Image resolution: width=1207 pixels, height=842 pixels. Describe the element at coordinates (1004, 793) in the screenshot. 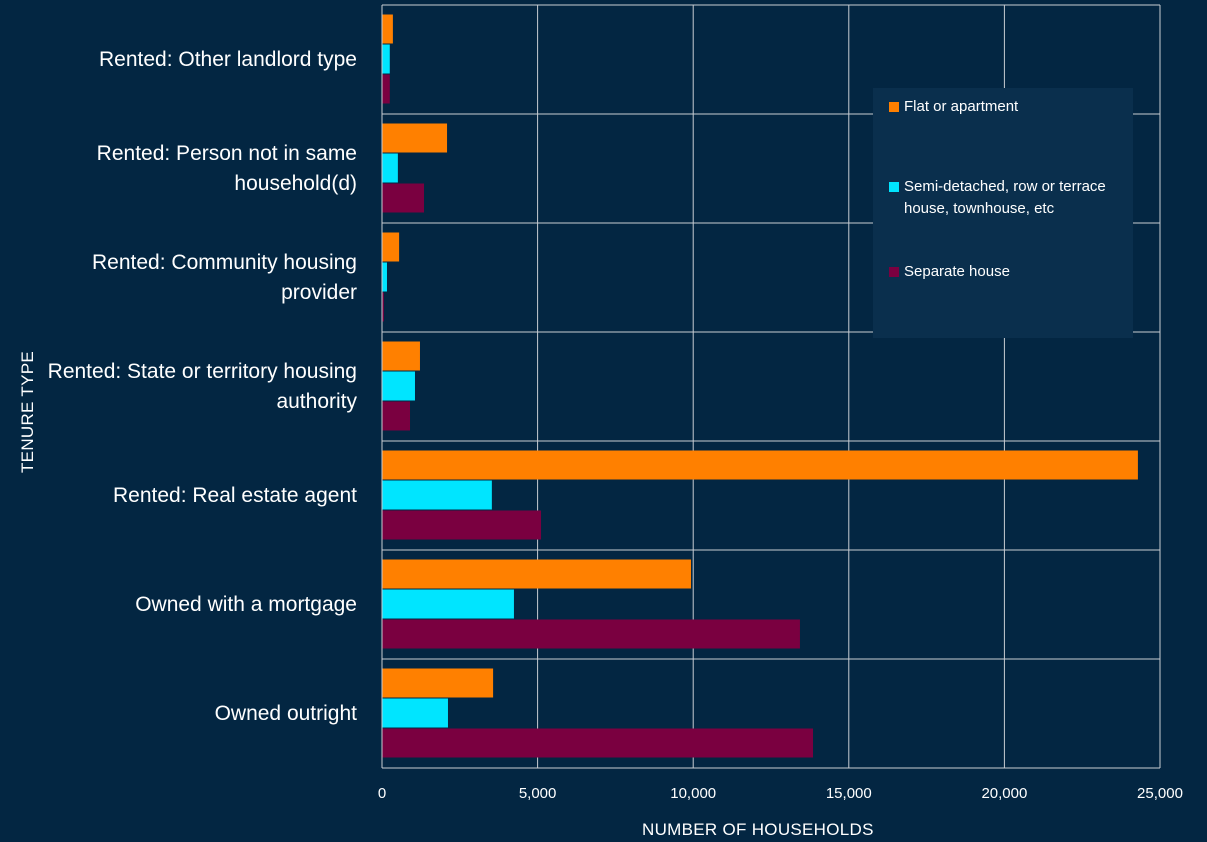

I see `x-tick-label: 20,000` at that location.